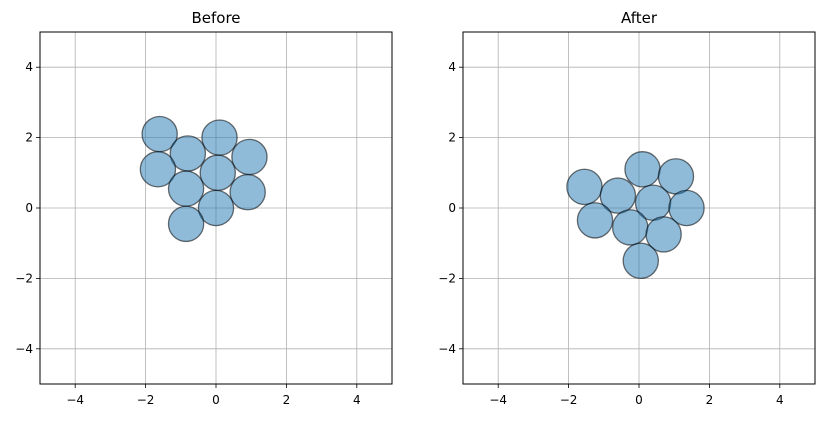 The image size is (825, 423). What do you see at coordinates (639, 18) in the screenshot?
I see `chart-title: After` at bounding box center [639, 18].